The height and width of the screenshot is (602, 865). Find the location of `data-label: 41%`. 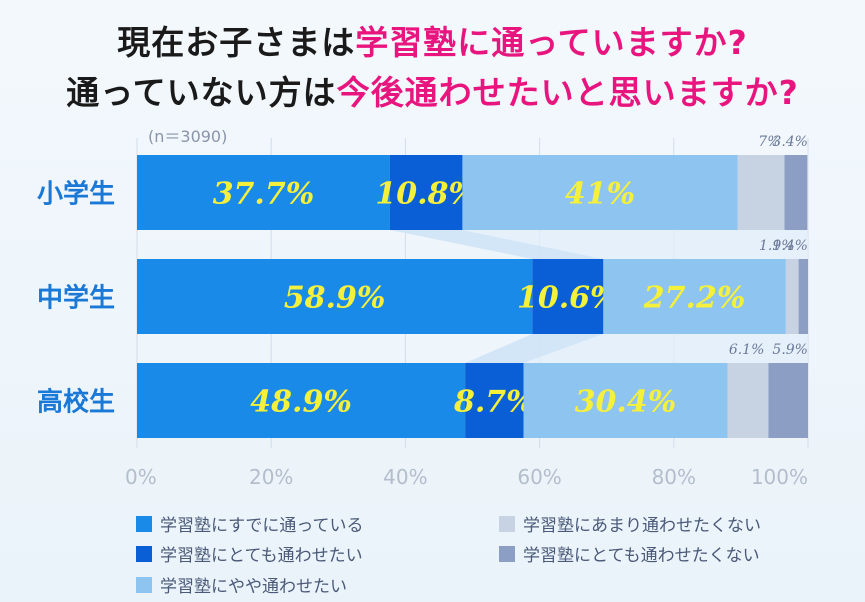

data-label: 41% is located at coordinates (600, 194).